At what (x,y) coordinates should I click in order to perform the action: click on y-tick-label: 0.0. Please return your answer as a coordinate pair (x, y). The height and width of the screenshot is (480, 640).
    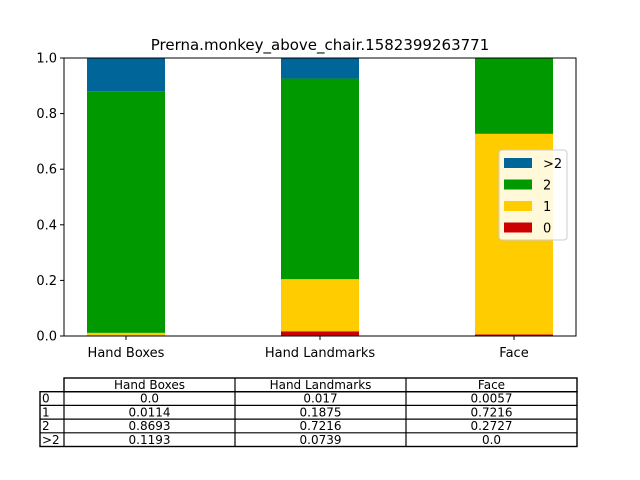
    Looking at the image, I should click on (46, 337).